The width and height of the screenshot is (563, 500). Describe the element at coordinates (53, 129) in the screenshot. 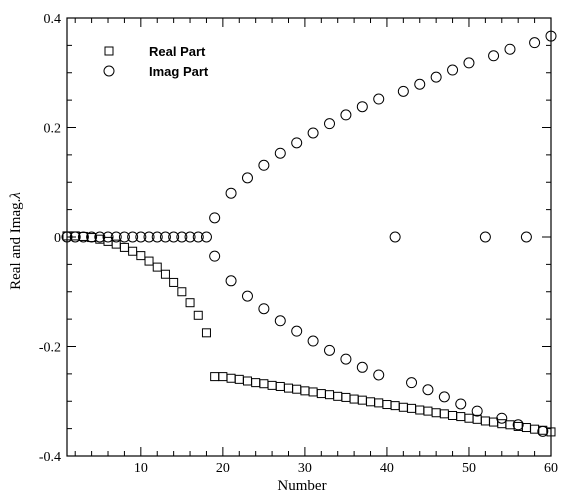

I see `y-tick-label: 0.2` at that location.